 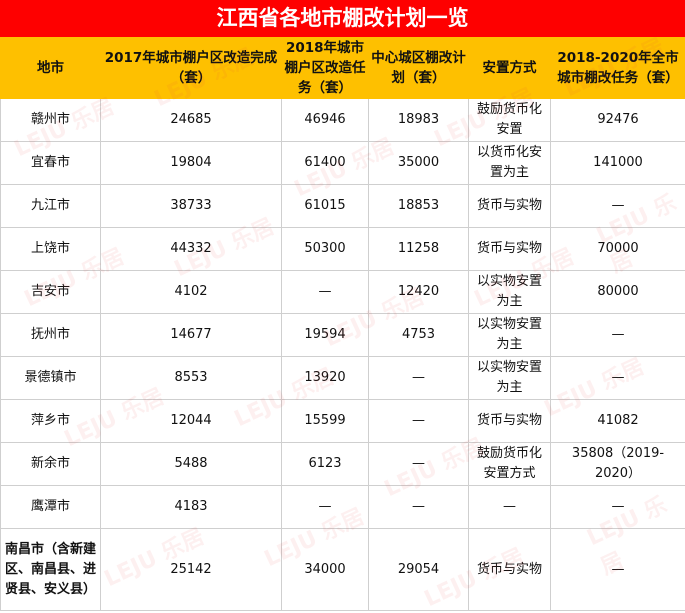 What do you see at coordinates (419, 335) in the screenshot?
I see `cell-central-plan: 4753` at bounding box center [419, 335].